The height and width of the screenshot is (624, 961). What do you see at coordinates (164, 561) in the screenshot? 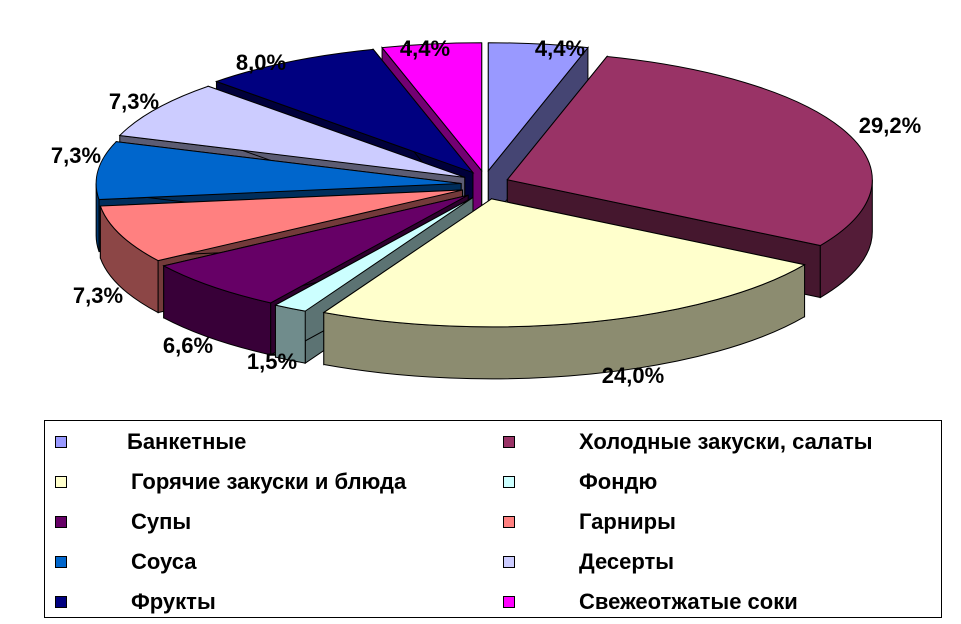
I see `legend-label: Соуса` at bounding box center [164, 561].